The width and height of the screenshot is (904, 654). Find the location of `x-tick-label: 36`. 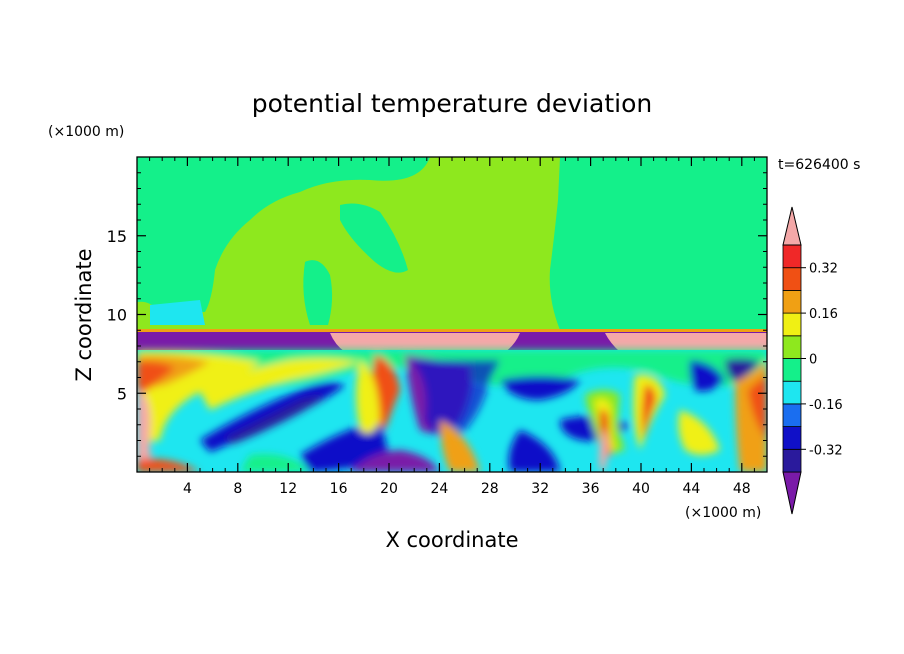

x-tick-label: 36 is located at coordinates (591, 489).